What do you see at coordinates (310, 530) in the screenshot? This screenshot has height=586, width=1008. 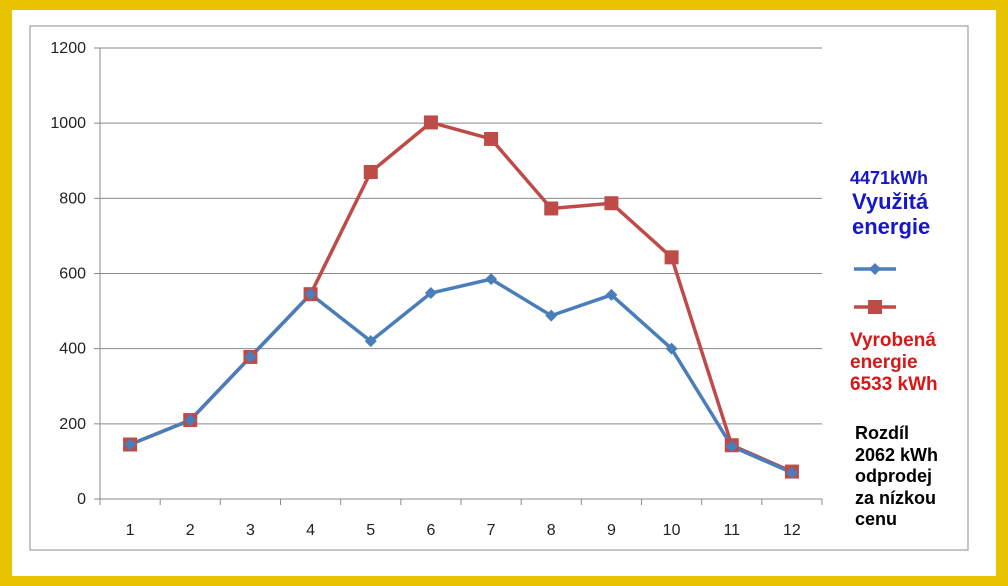 I see `x-tick-label-4: 4` at bounding box center [310, 530].